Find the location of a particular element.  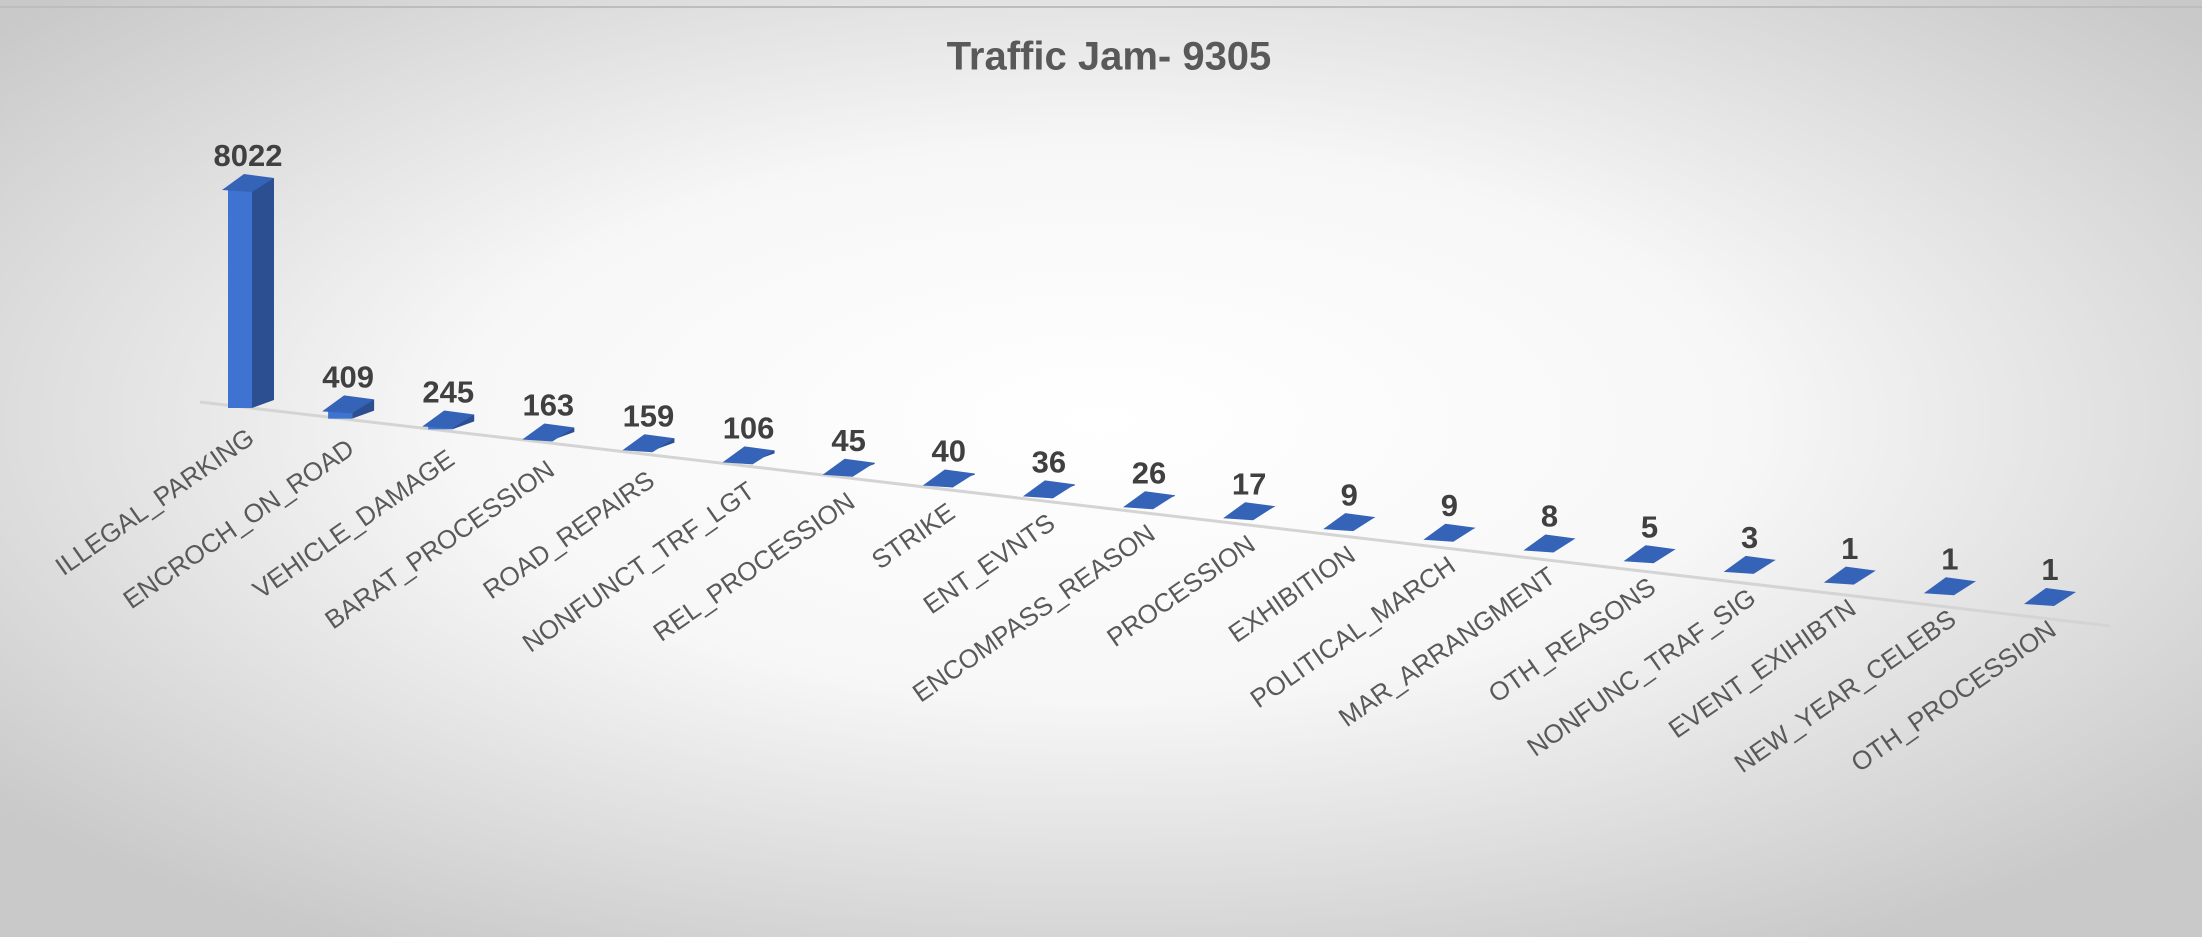

data-label: 5 is located at coordinates (1649, 526).